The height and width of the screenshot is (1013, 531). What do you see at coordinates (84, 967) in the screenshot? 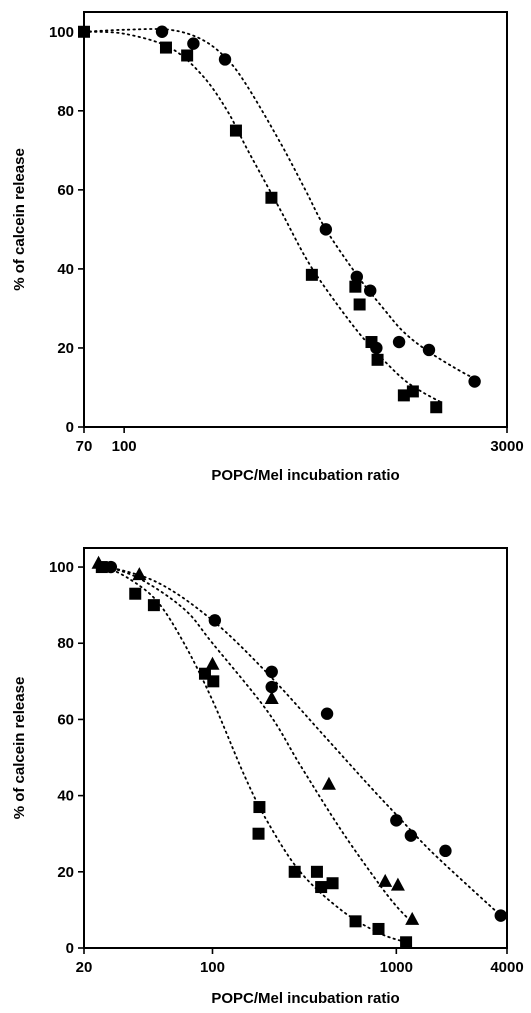
I see `x-tick-label: 20` at bounding box center [84, 967].